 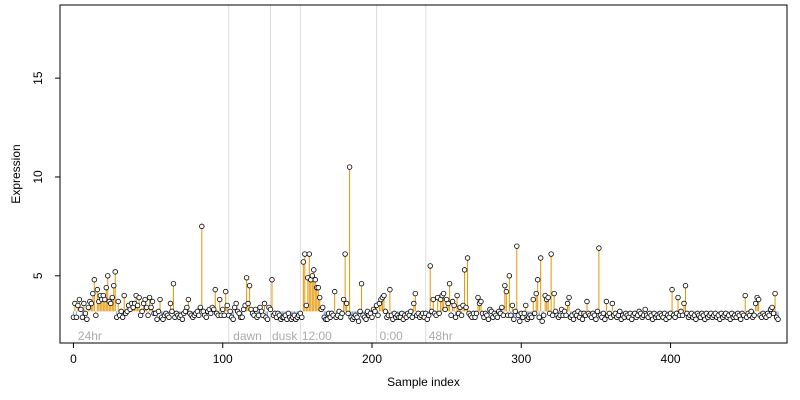 What do you see at coordinates (265, 336) in the screenshot?
I see `time-annotations: 24hr dawn dusk 12:00 0:00 48hr` at bounding box center [265, 336].